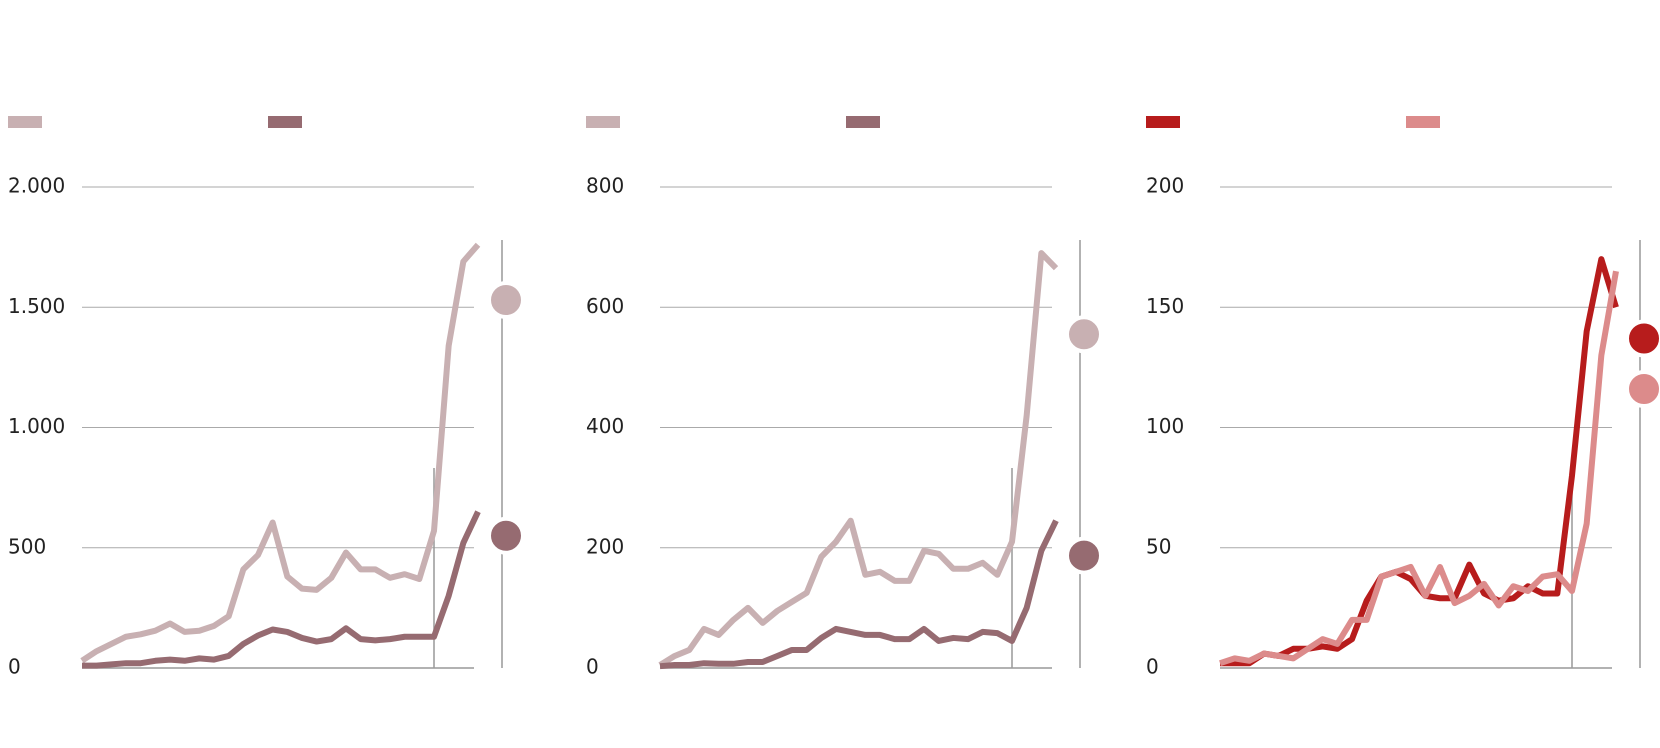 Image resolution: width=1660 pixels, height=748 pixels. Describe the element at coordinates (36, 186) in the screenshot. I see `y-tick-label: 2.000` at that location.